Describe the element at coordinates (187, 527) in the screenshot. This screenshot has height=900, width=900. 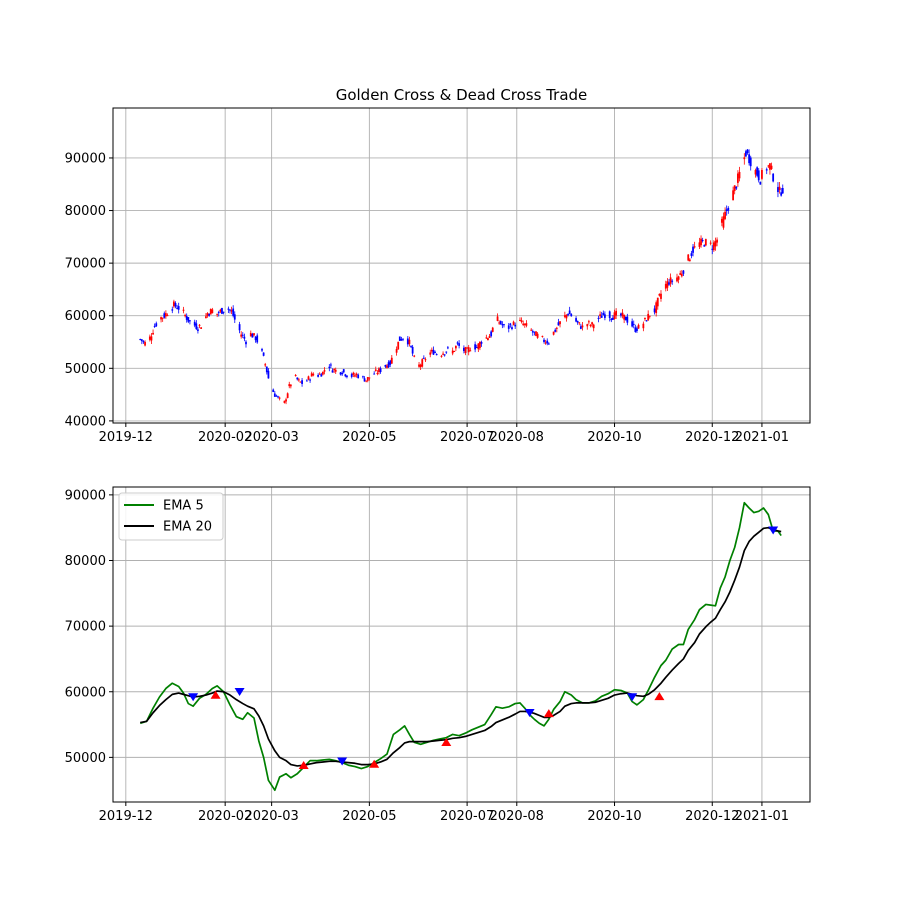
I see `legend-label-ema-20: EMA 20` at that location.